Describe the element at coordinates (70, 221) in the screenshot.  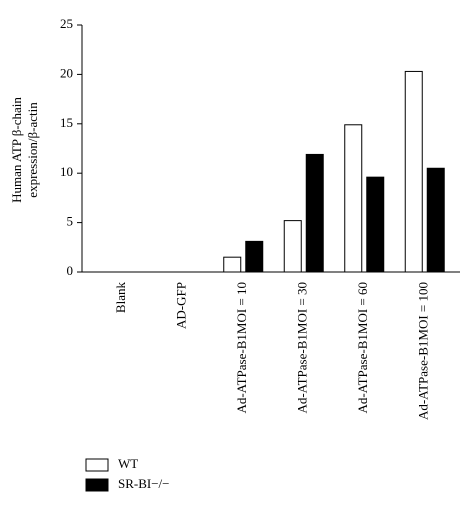
I see `y-tick-label: 5` at that location.